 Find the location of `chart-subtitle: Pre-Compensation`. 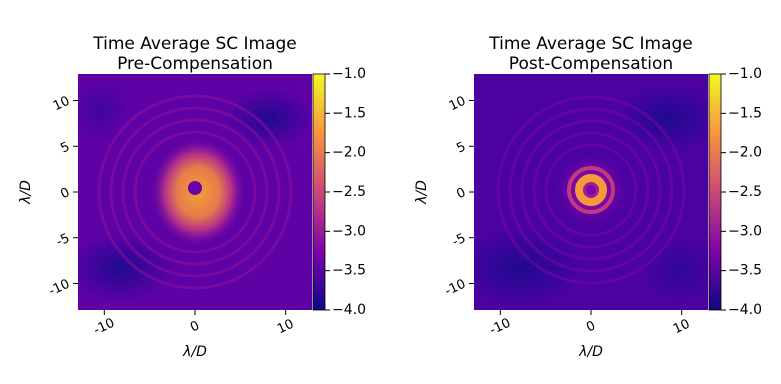

chart-subtitle: Pre-Compensation is located at coordinates (195, 64).